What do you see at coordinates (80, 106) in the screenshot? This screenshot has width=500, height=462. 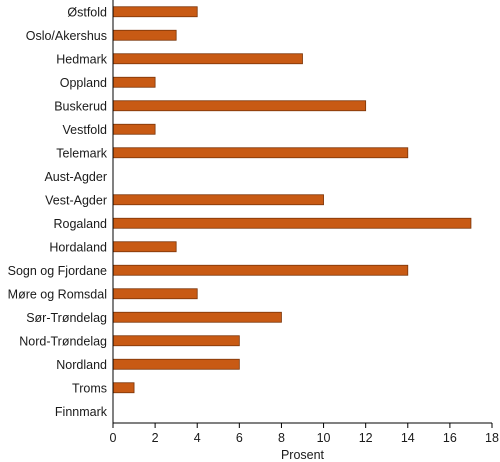 I see `category-label-4: Buskerud` at bounding box center [80, 106].